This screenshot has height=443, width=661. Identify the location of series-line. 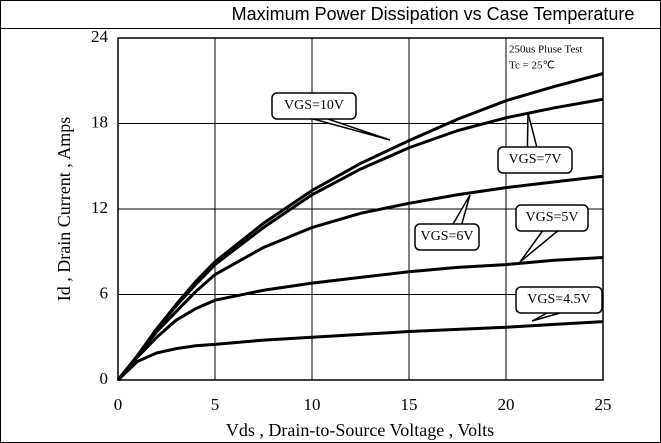
(360, 351).